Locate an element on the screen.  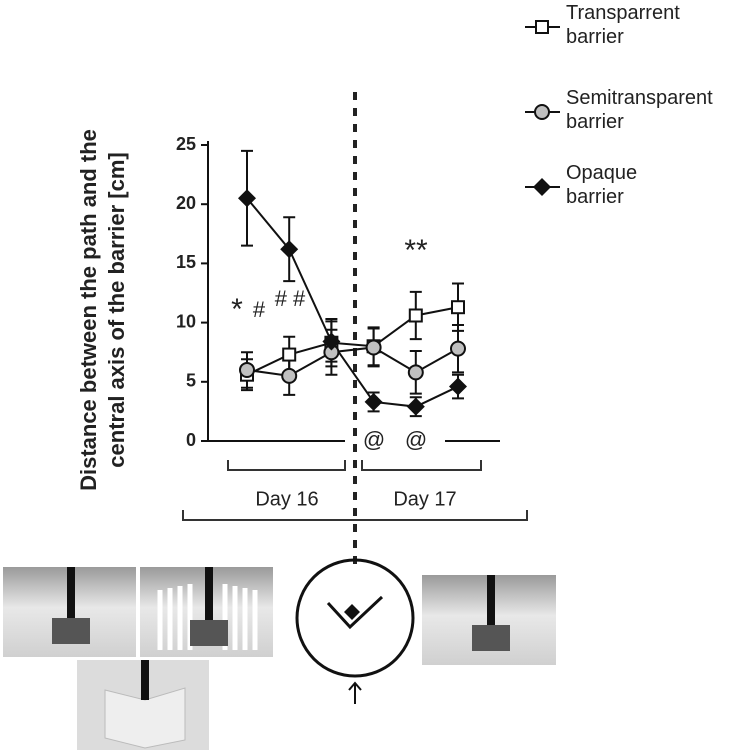
y-tick-label: 0 is located at coordinates (191, 440).